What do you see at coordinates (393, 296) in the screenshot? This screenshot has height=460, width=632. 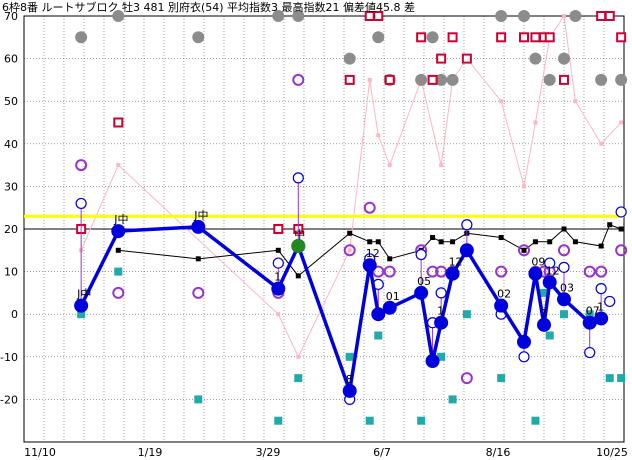 I see `point-label: 01` at bounding box center [393, 296].